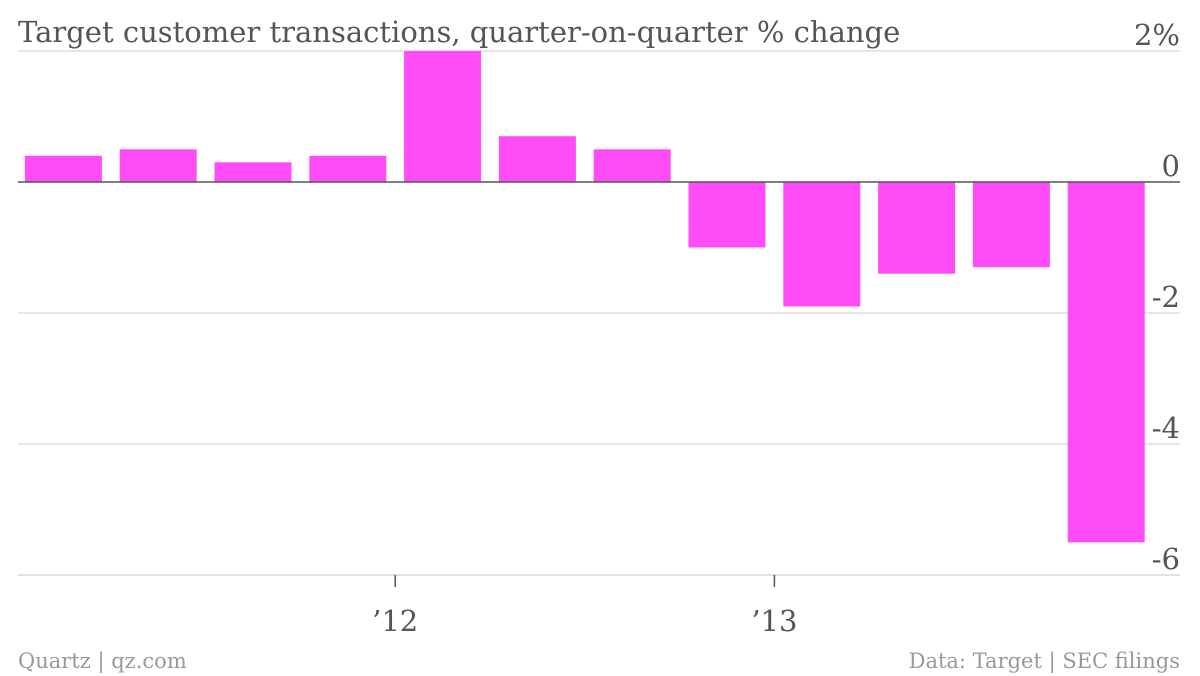 The height and width of the screenshot is (676, 1200). I want to click on x-tick-label: ’13, so click(774, 621).